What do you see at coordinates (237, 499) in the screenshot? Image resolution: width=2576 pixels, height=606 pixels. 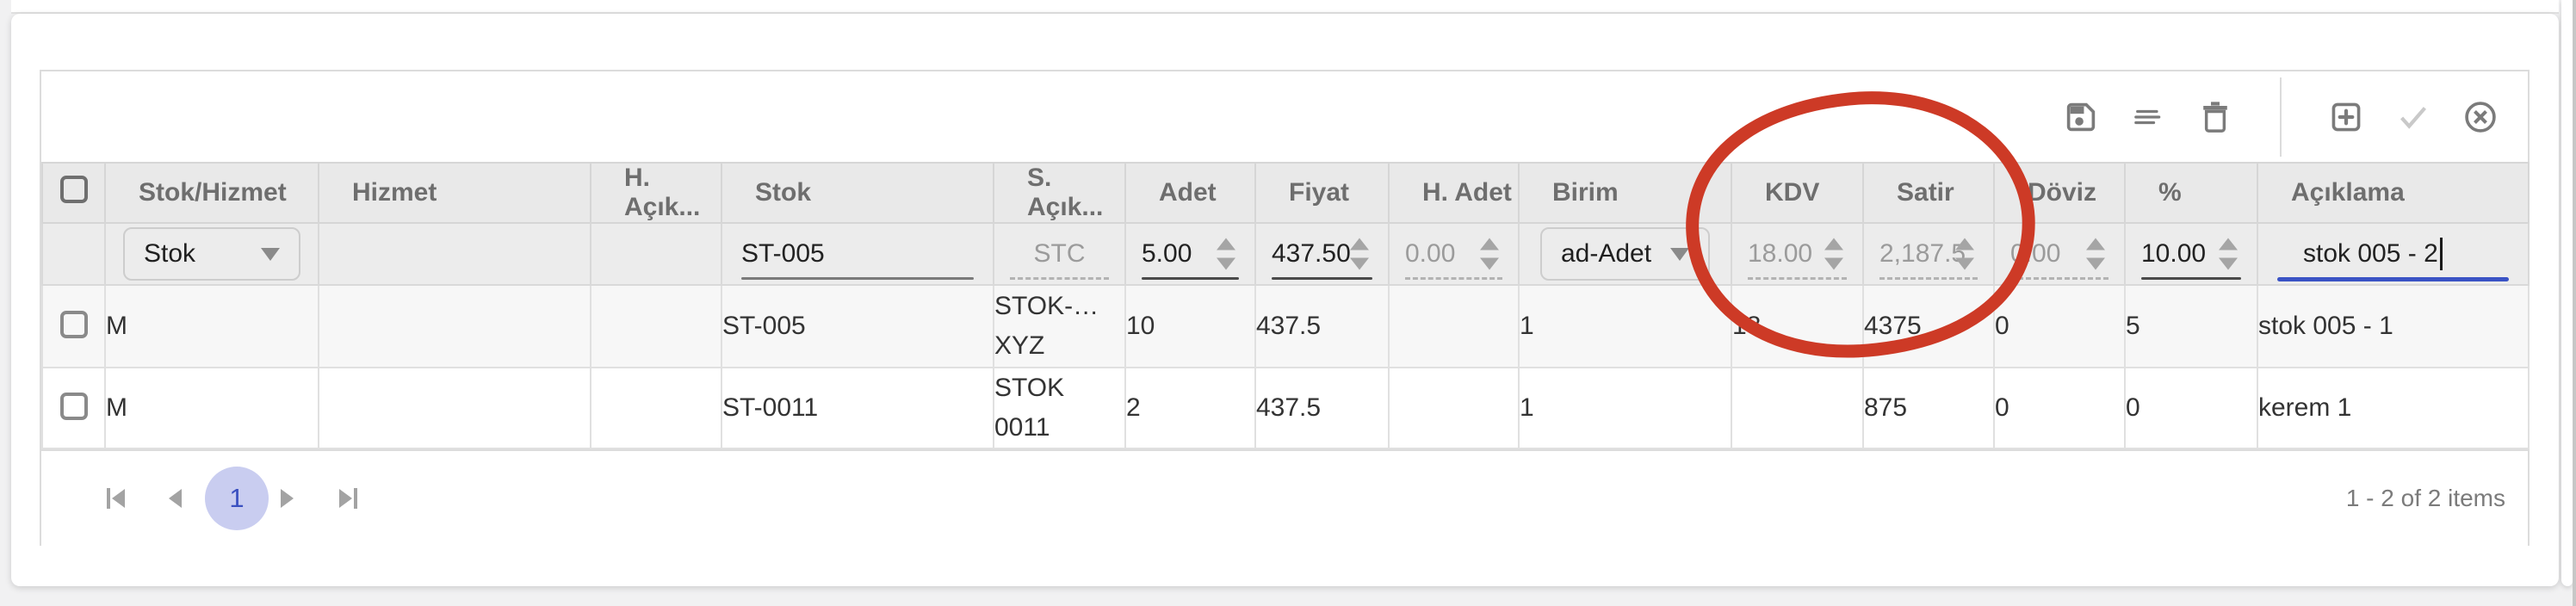 I see `page-1-button: 1` at bounding box center [237, 499].